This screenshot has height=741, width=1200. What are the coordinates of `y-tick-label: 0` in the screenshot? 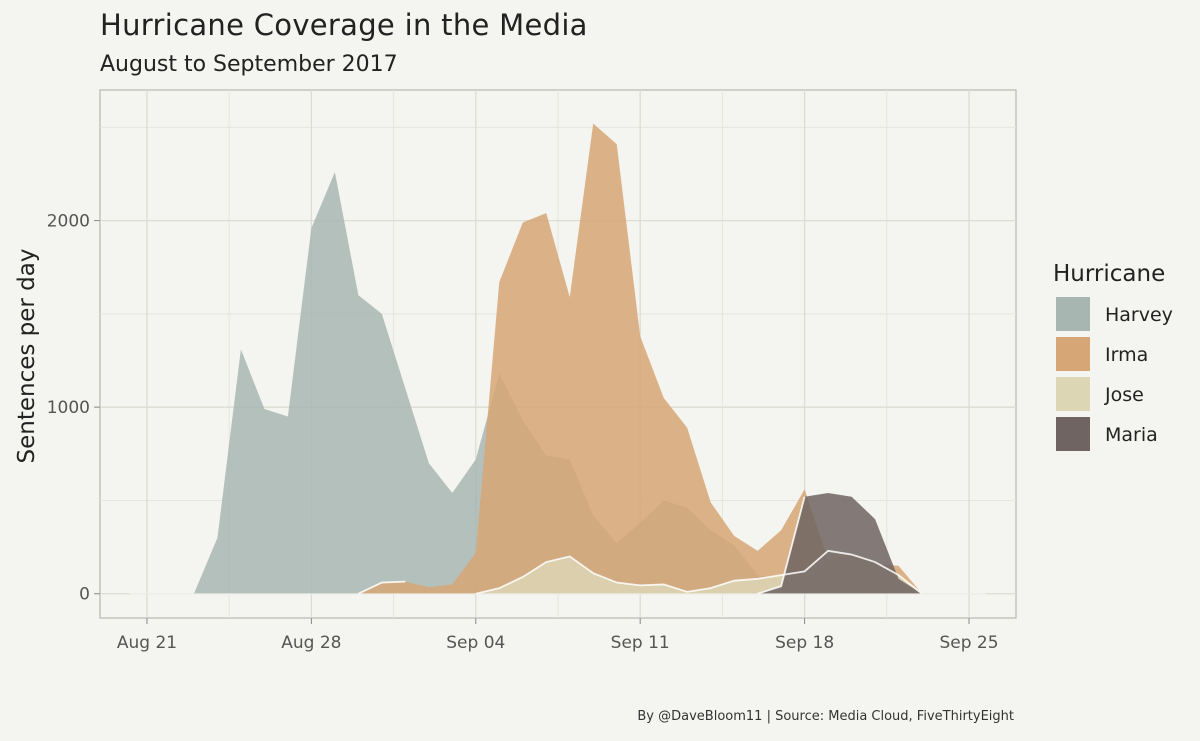 It's located at (84, 595).